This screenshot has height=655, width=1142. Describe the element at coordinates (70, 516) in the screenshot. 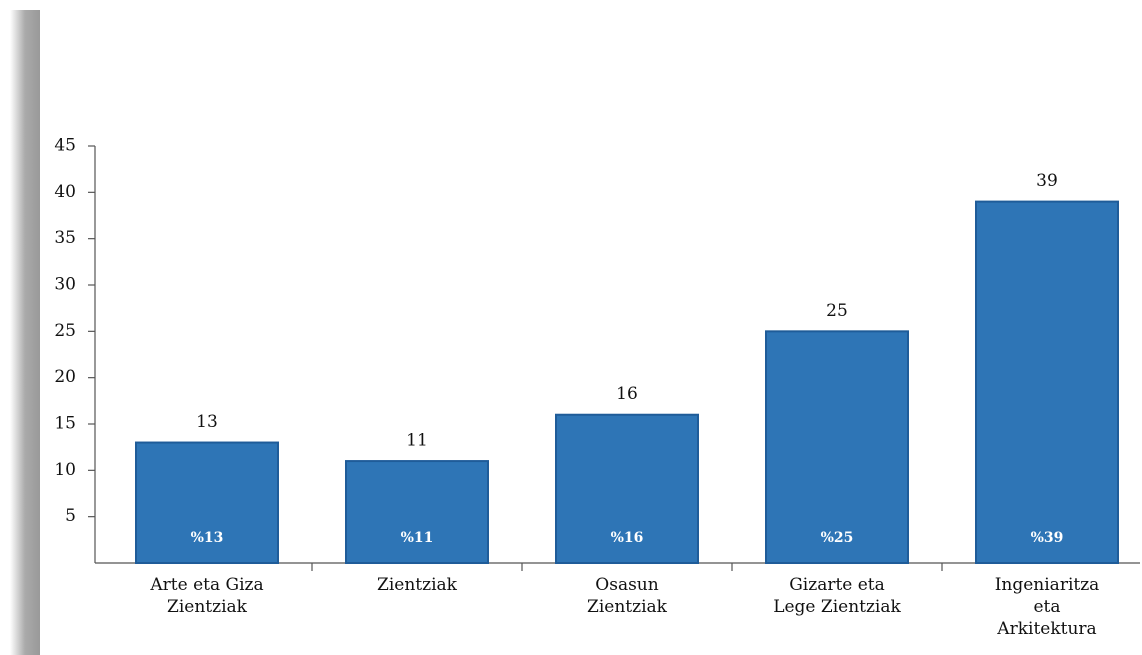

I see `y-tick-label: 5` at that location.